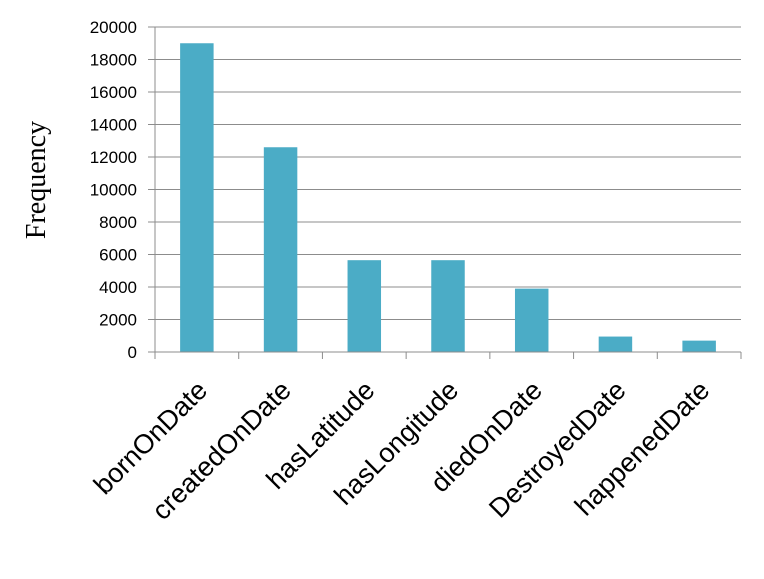 The height and width of the screenshot is (579, 764). I want to click on y-tick-label-7: 14000, so click(113, 125).